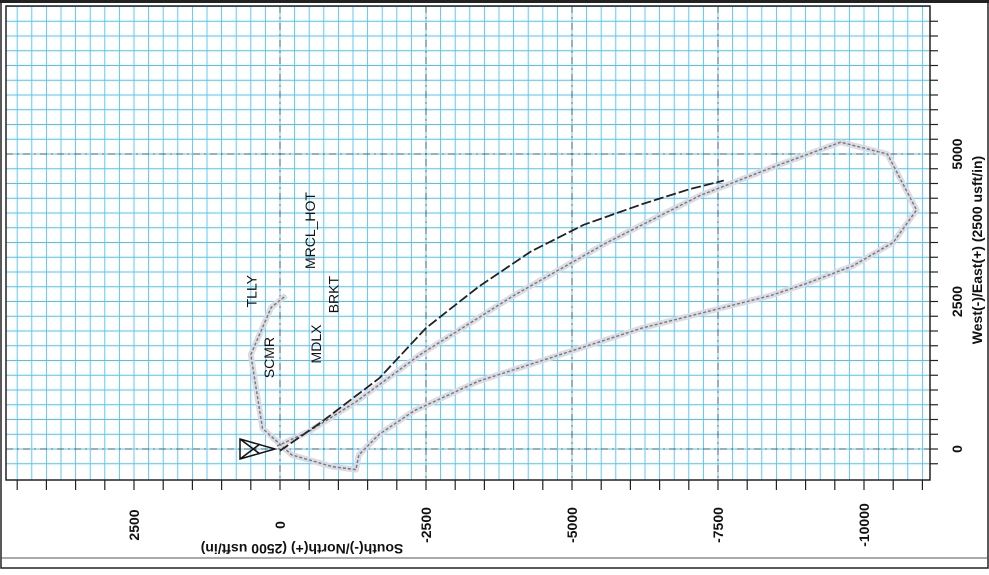 This screenshot has width=989, height=575. I want to click on marker-label: MRCL_HOT, so click(310, 230).